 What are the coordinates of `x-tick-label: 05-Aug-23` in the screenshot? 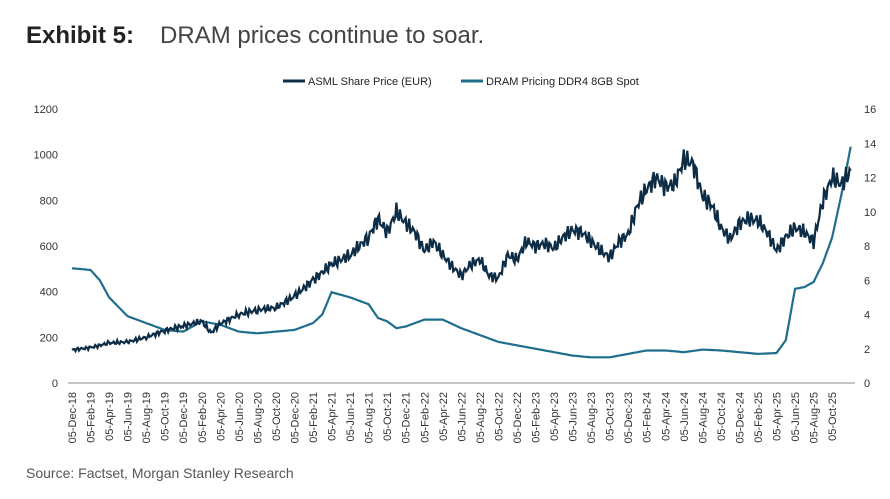 It's located at (592, 417).